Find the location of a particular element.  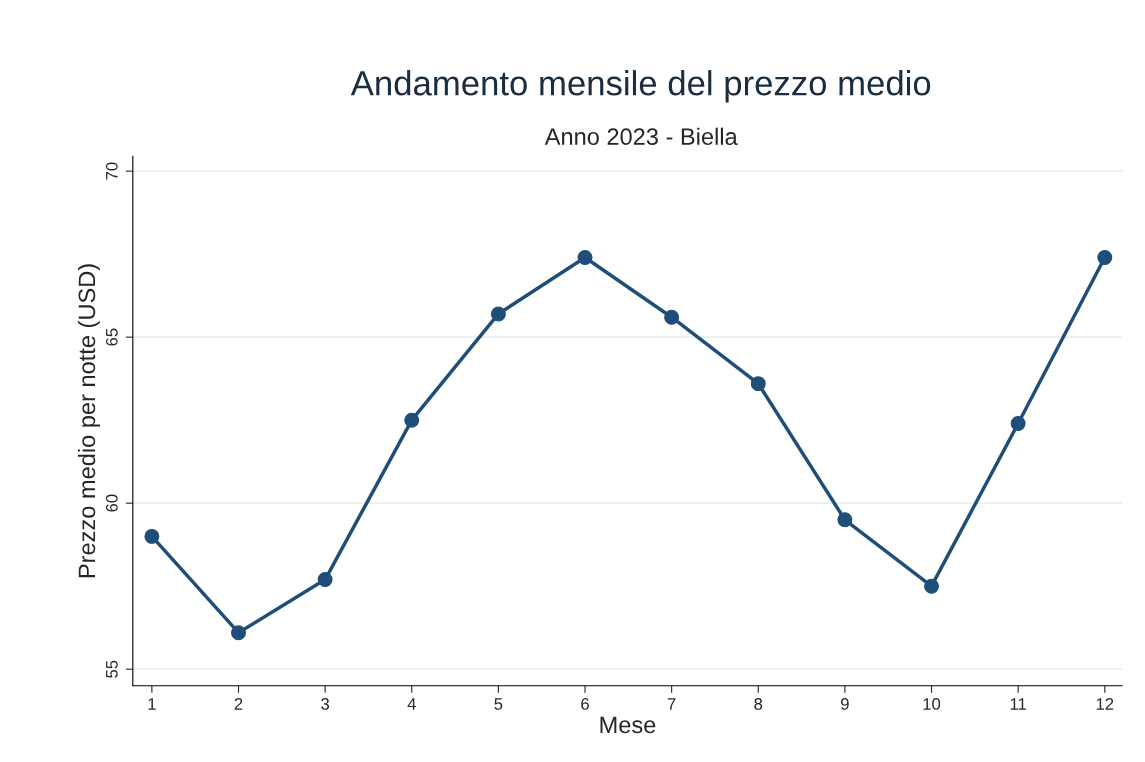

y-axis-title: Prezzo medio per notte (USD) is located at coordinates (88, 421).